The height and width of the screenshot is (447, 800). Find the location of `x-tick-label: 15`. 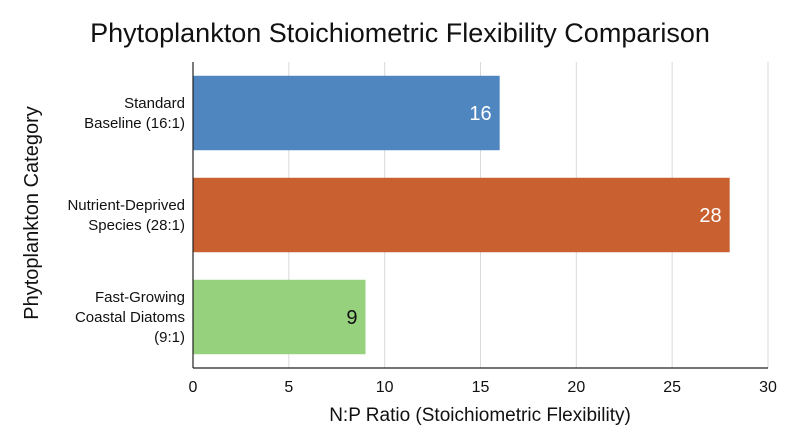

x-tick-label: 15 is located at coordinates (481, 387).